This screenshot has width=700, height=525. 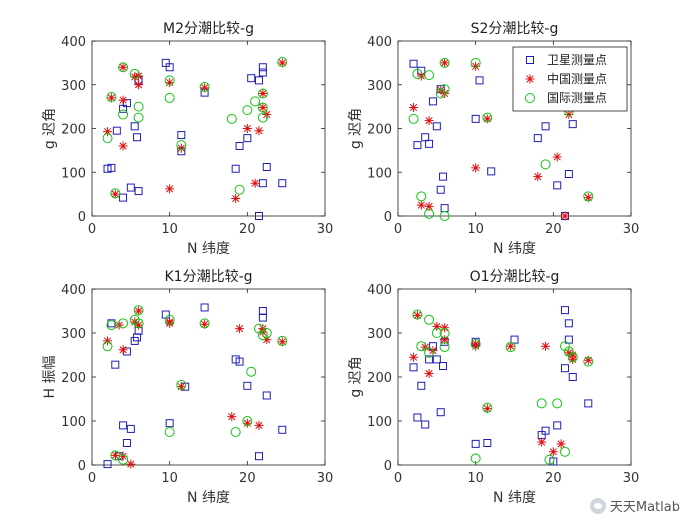 I want to click on legend-entry: 中国测量点, so click(x=577, y=78).